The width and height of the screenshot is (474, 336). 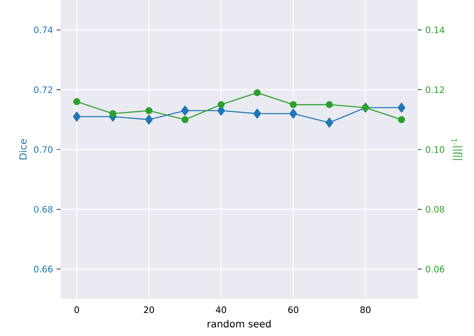 What do you see at coordinates (43, 269) in the screenshot?
I see `y-tick-label: 0.66` at bounding box center [43, 269].